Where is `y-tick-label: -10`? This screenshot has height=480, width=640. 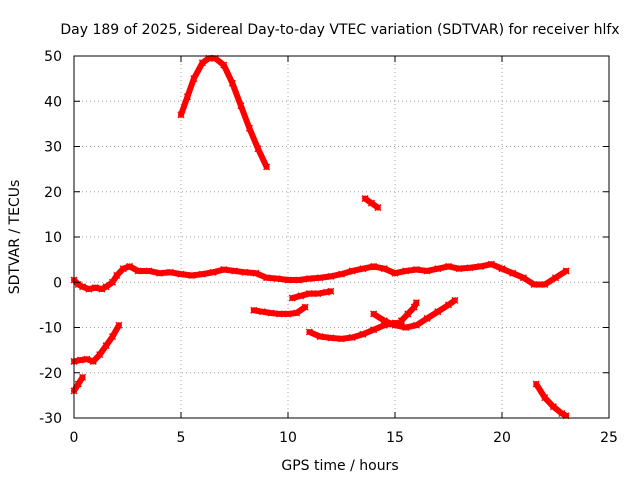 y-tick-label: -10 is located at coordinates (50, 329).